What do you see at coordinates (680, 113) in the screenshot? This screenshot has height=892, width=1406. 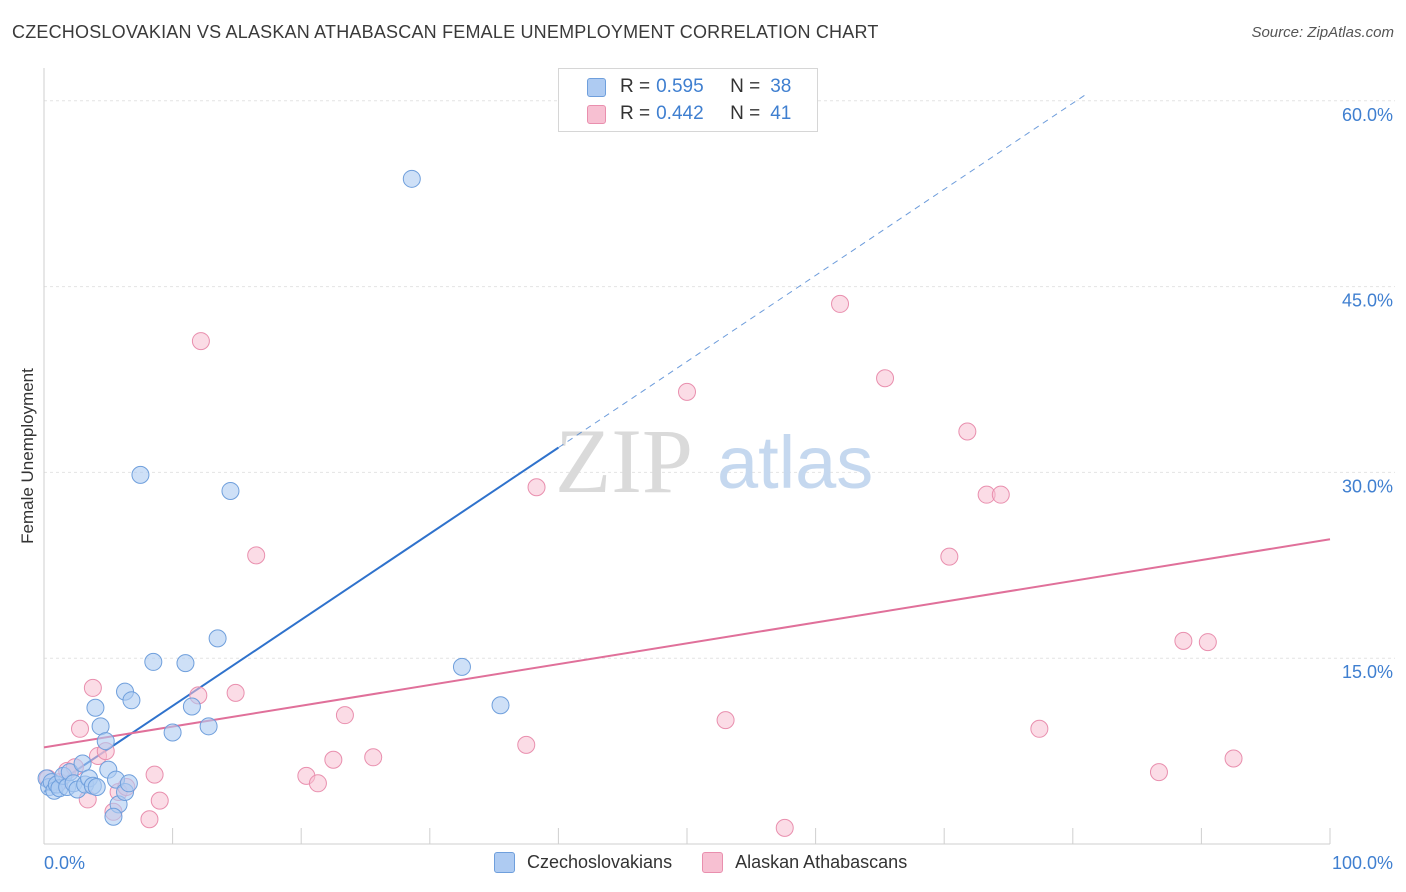 I see `r-value: 0.442` at bounding box center [680, 113].